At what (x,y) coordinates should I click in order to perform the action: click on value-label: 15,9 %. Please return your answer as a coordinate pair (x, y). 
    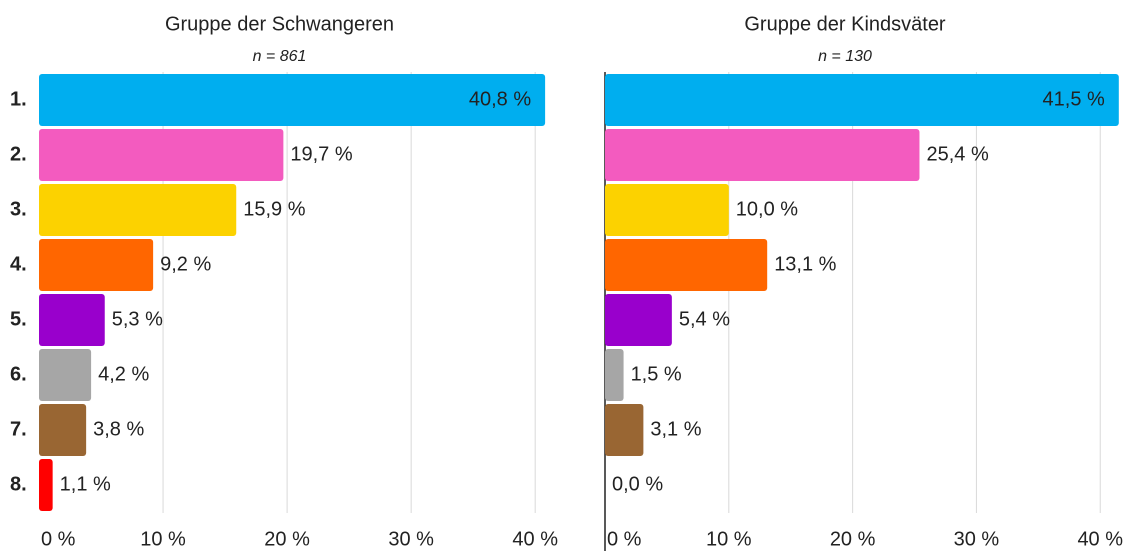
    Looking at the image, I should click on (274, 209).